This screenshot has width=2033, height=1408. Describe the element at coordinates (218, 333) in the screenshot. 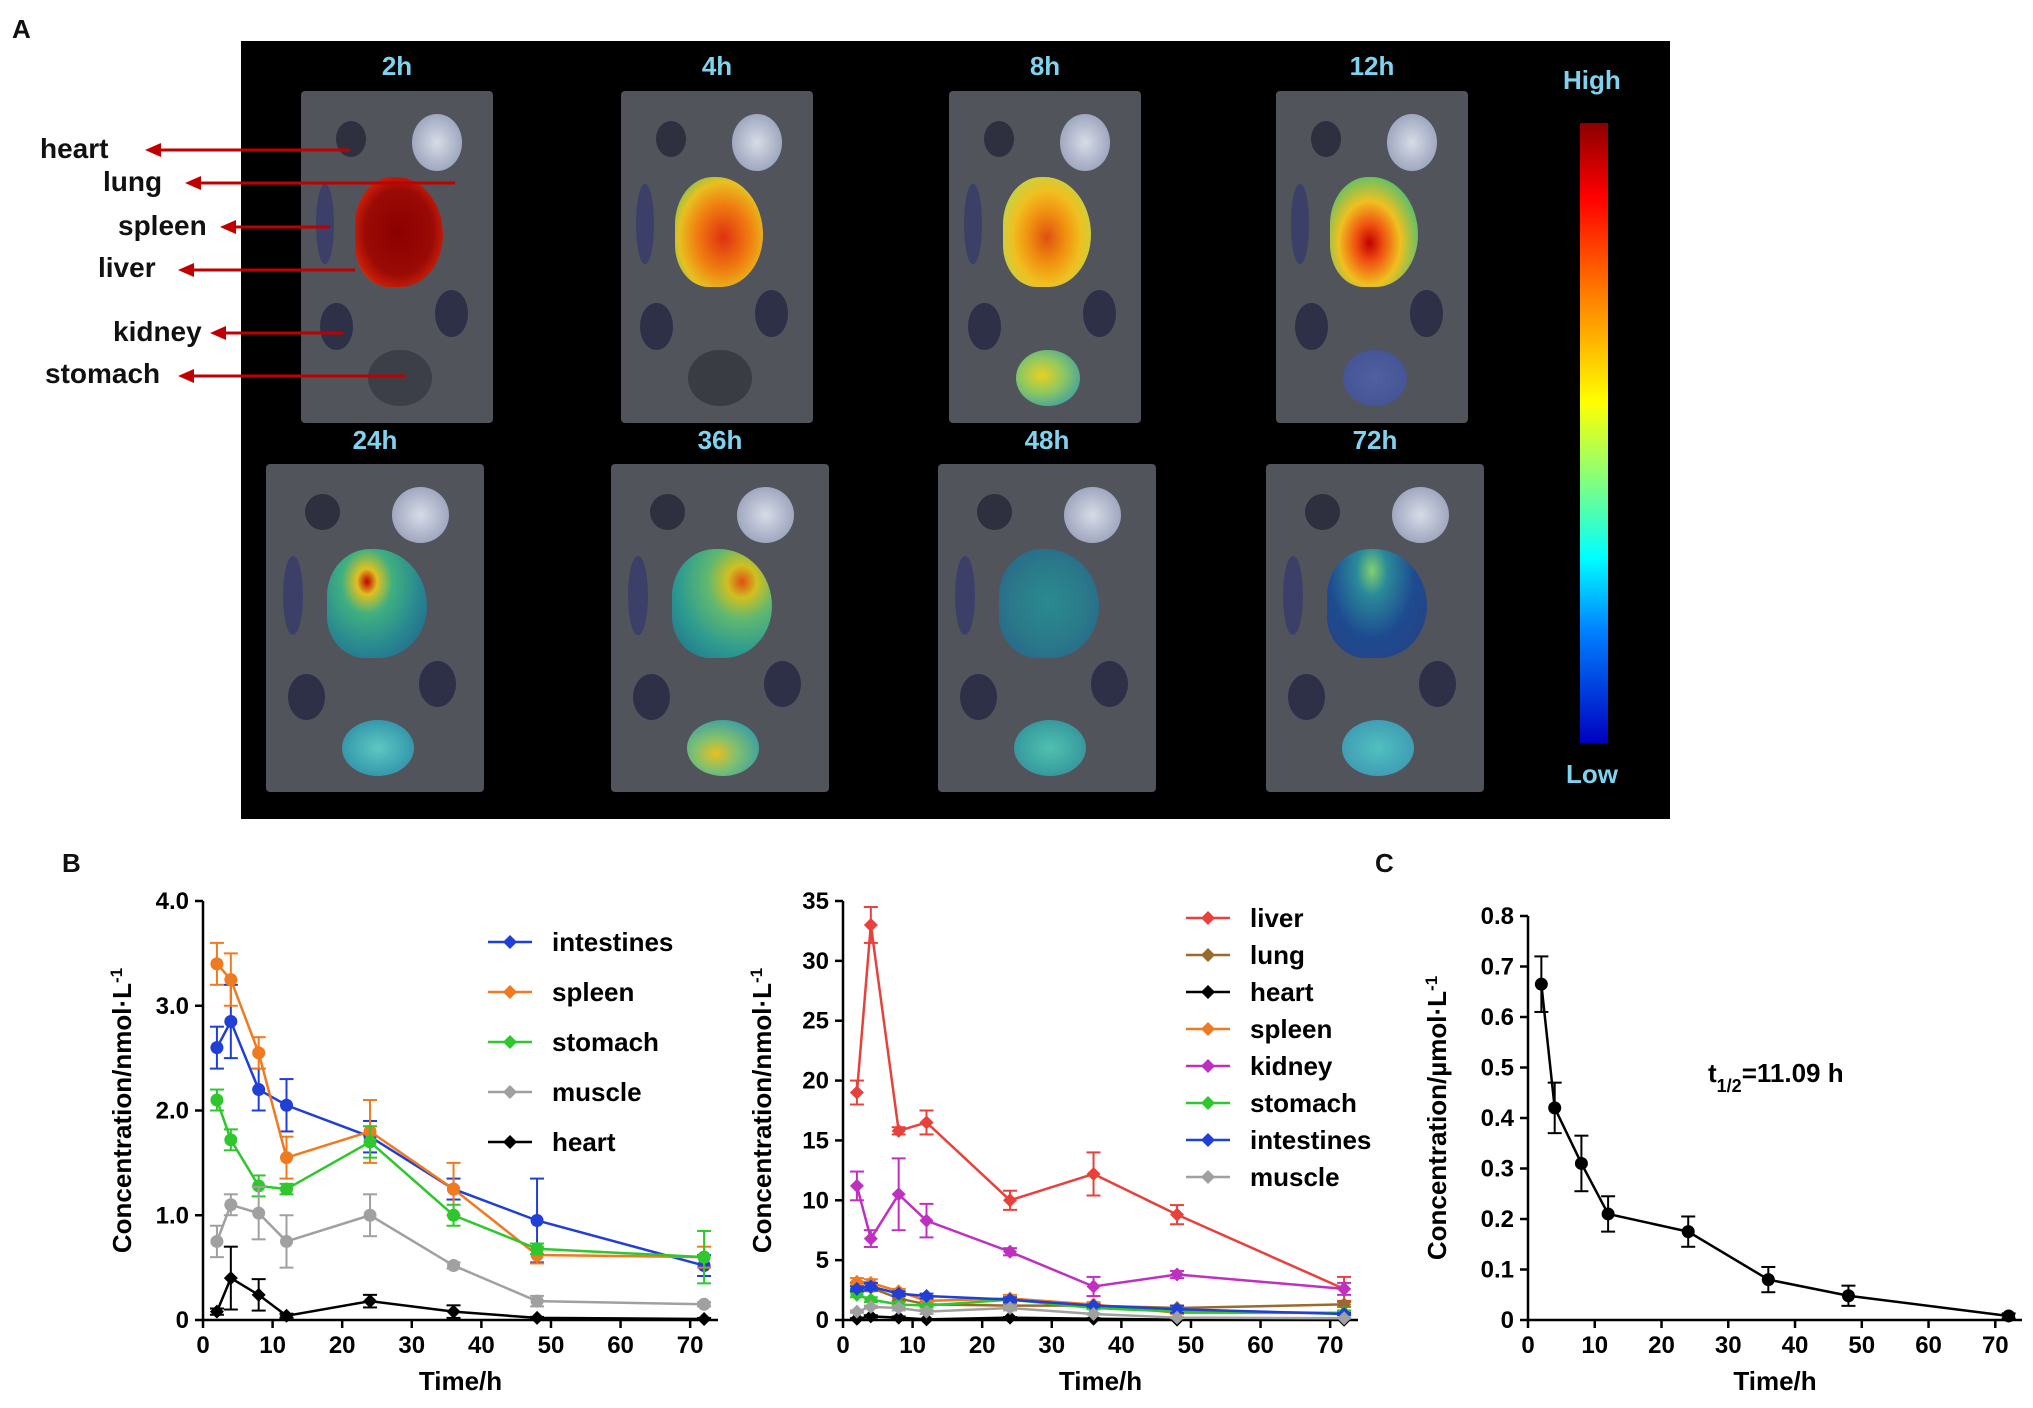

I see `arrow-head-kidney` at that location.